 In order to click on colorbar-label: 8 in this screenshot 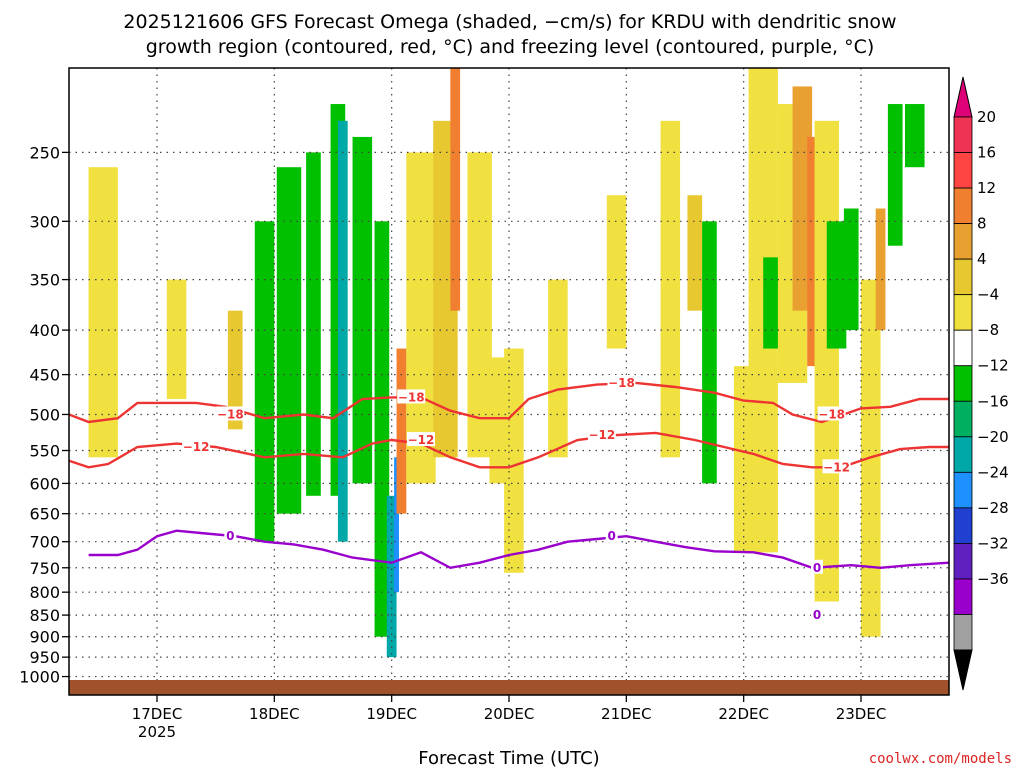, I will do `click(982, 224)`.